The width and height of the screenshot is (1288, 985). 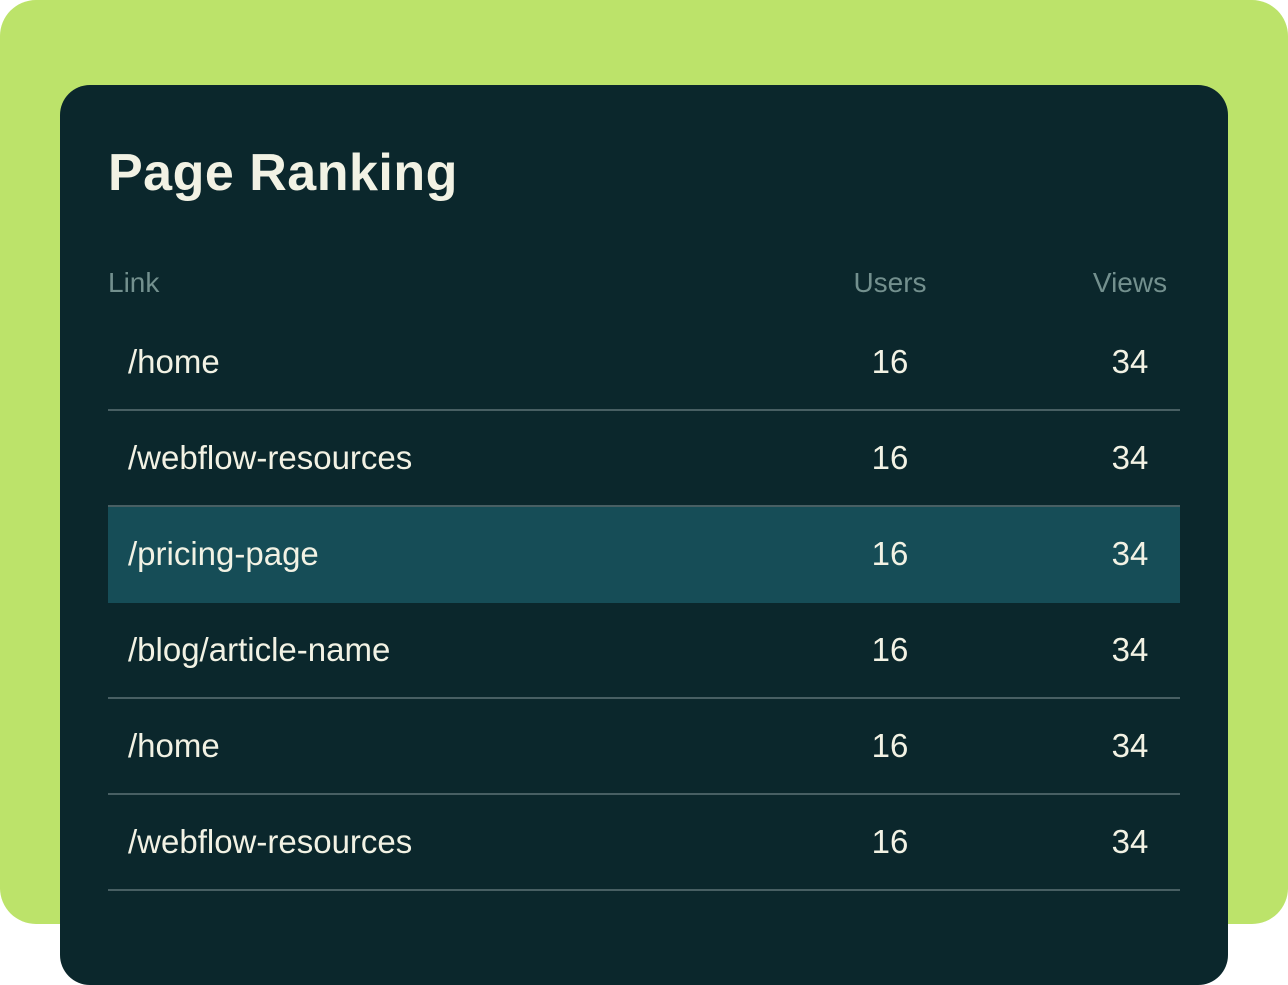 I want to click on link-cell: /pricing-page, so click(x=223, y=553).